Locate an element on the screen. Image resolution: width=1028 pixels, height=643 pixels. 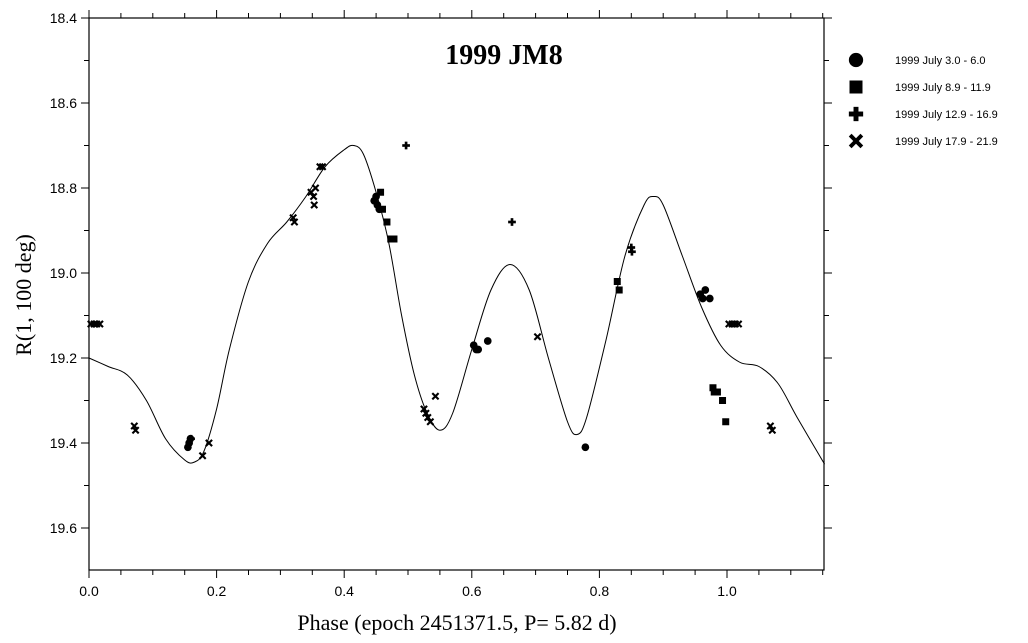
svg-text: 19.4 is located at coordinates (63, 443).